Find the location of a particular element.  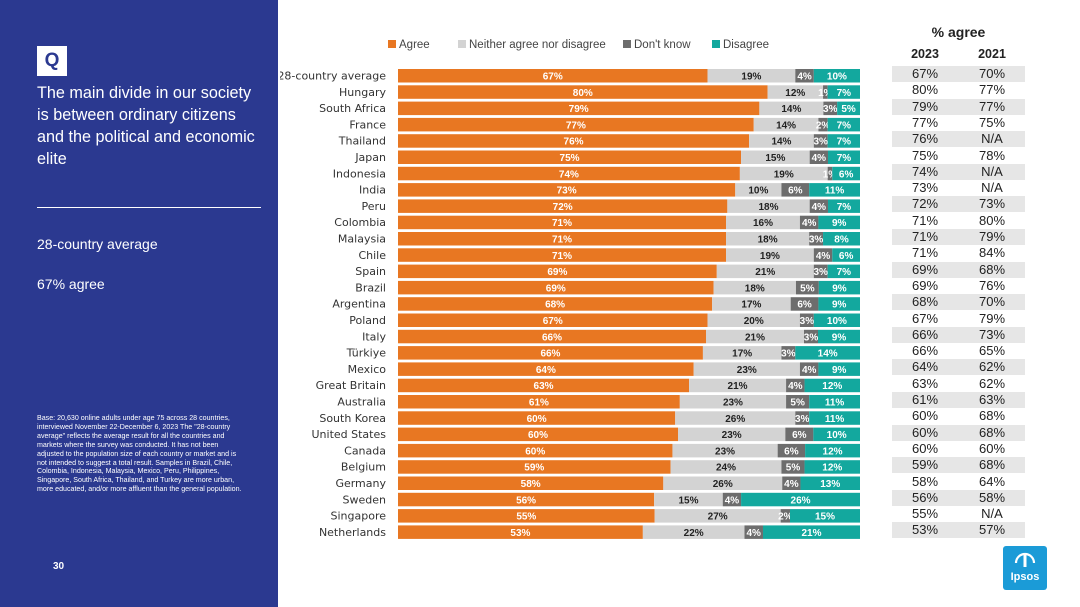

category-label: Brazil is located at coordinates (370, 287).